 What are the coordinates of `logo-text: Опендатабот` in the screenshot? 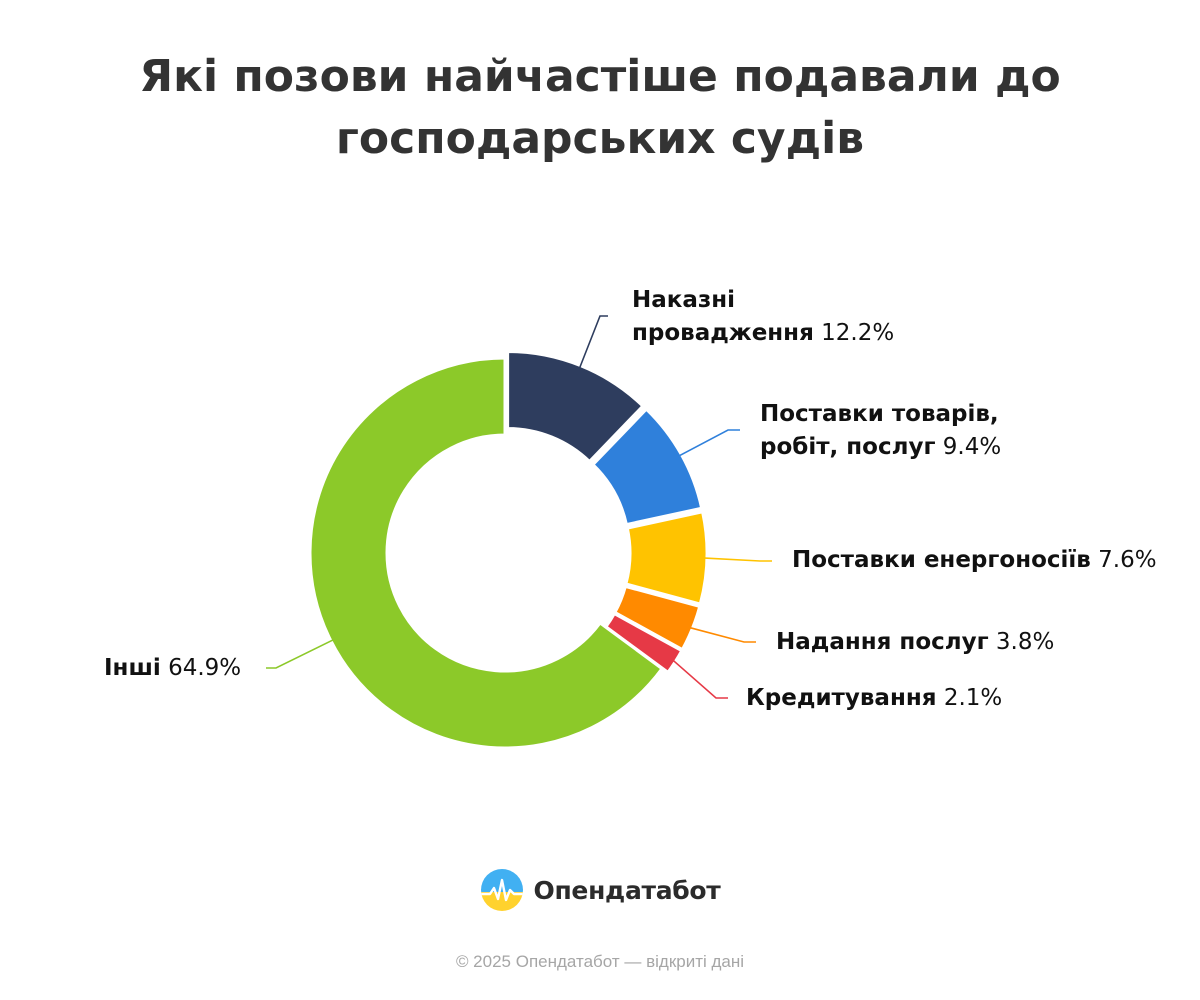 It's located at (627, 890).